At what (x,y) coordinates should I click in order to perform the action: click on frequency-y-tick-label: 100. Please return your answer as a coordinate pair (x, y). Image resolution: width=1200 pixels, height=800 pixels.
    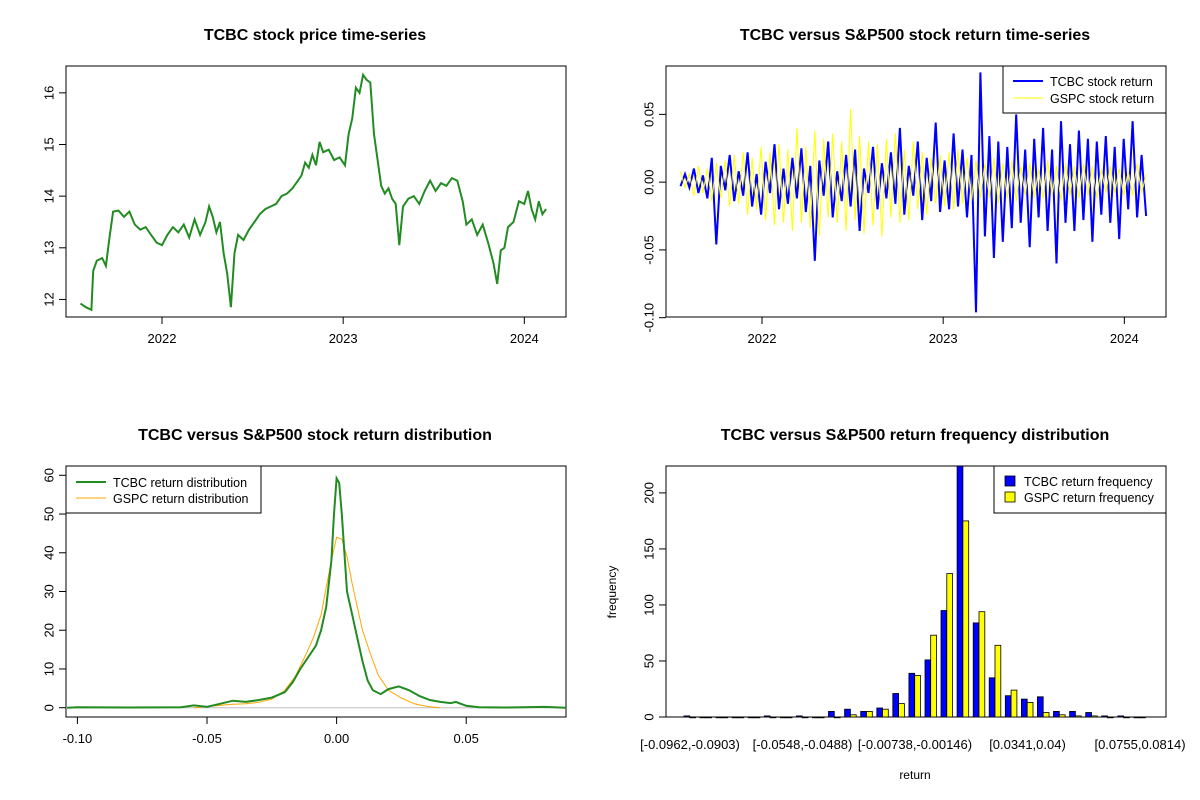
    Looking at the image, I should click on (648, 605).